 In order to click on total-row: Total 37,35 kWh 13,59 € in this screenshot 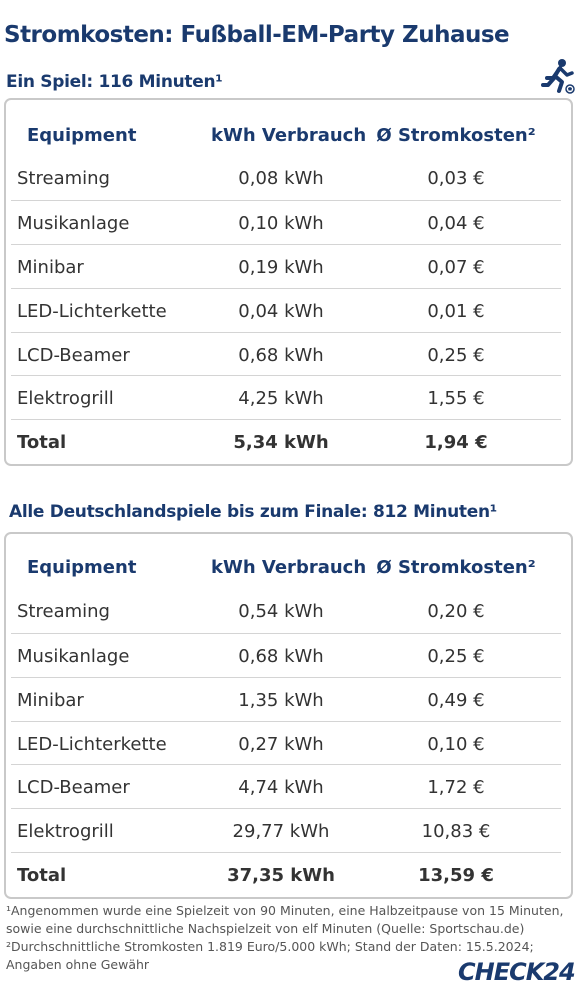, I will do `click(286, 874)`.